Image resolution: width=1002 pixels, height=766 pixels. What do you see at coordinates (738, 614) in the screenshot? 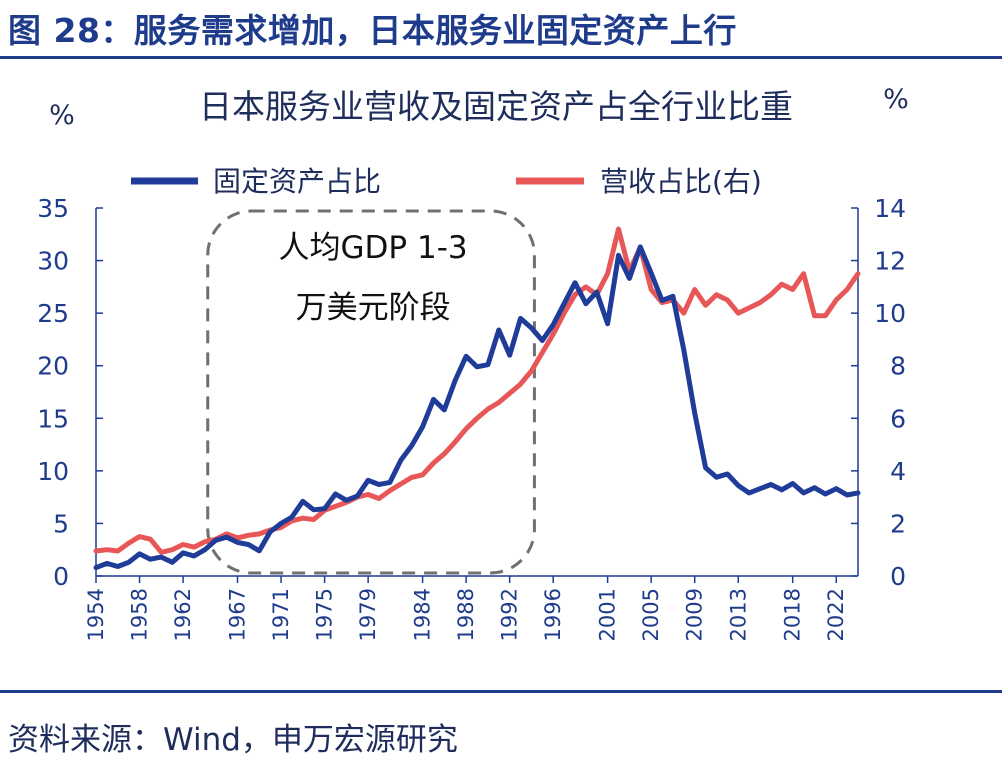
I see `x-tick-label: 2013` at bounding box center [738, 614].